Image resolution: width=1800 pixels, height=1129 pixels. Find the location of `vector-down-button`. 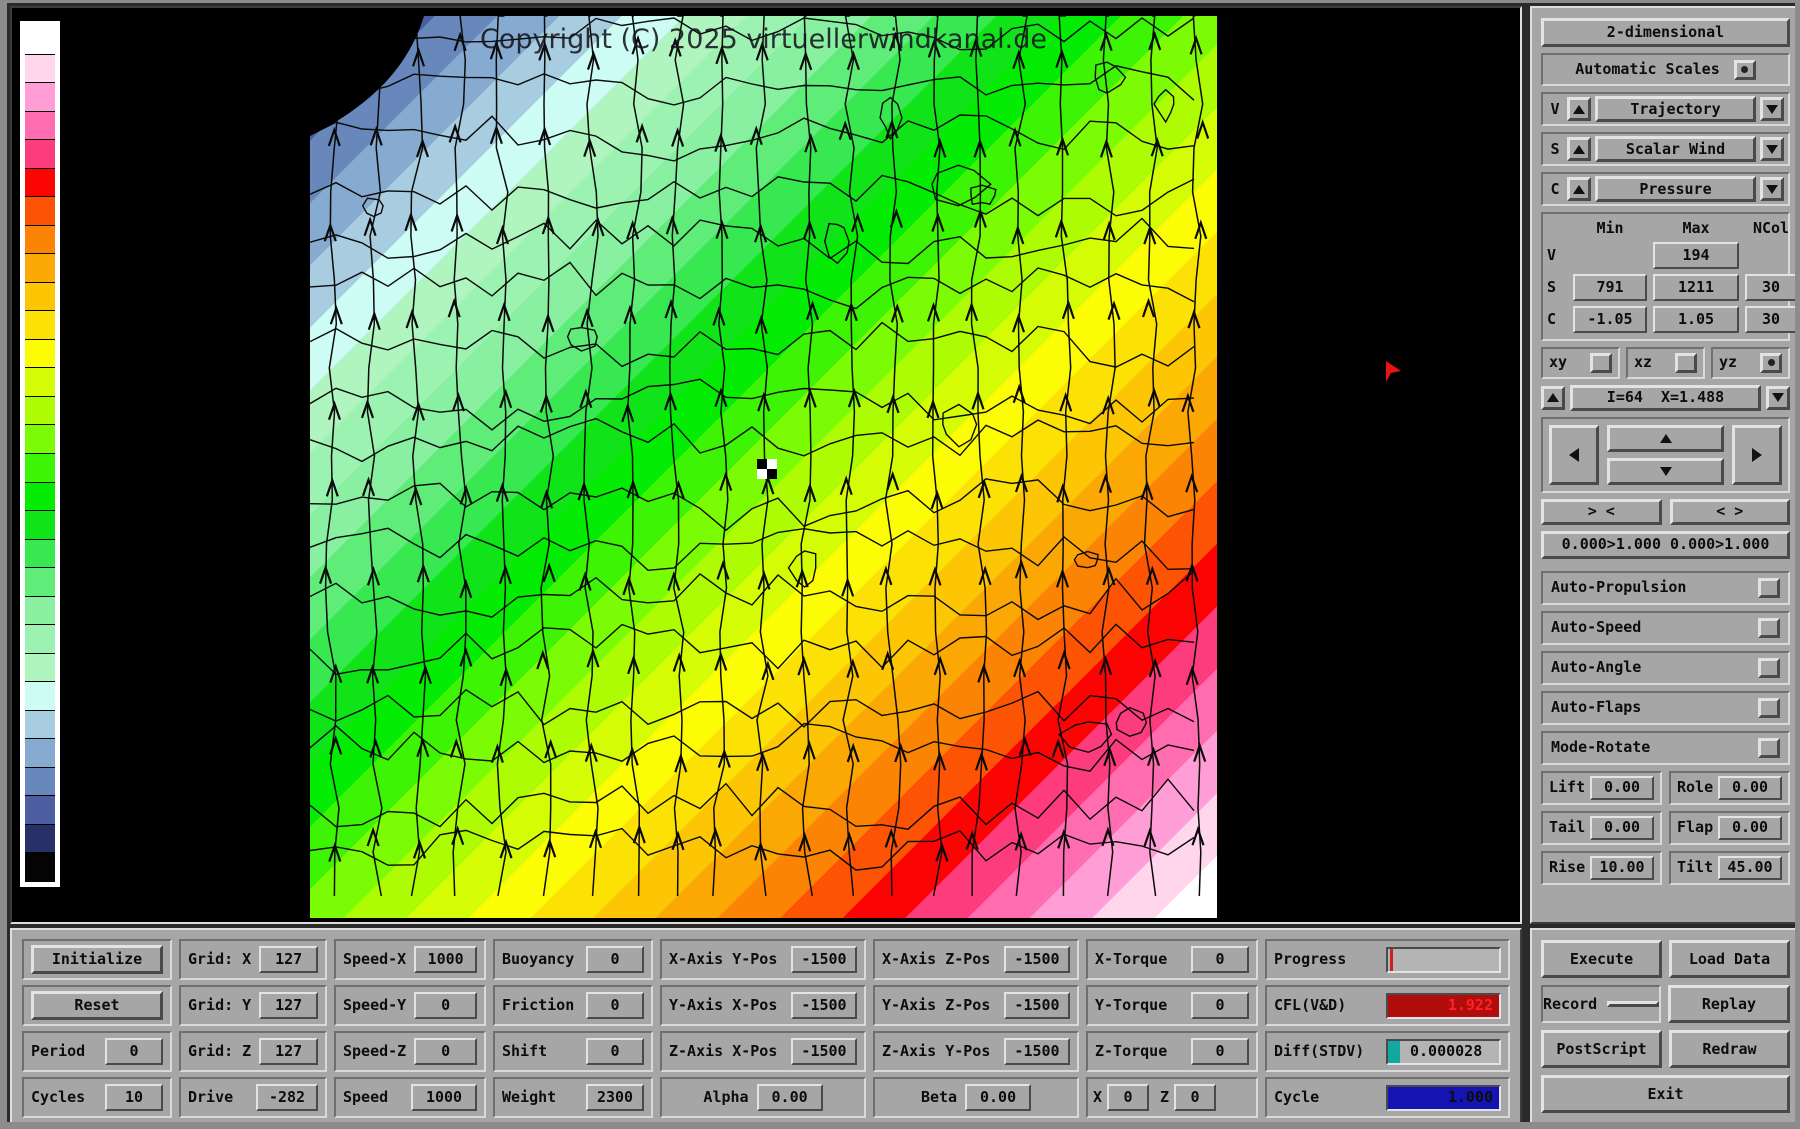

vector-down-button is located at coordinates (1772, 109).